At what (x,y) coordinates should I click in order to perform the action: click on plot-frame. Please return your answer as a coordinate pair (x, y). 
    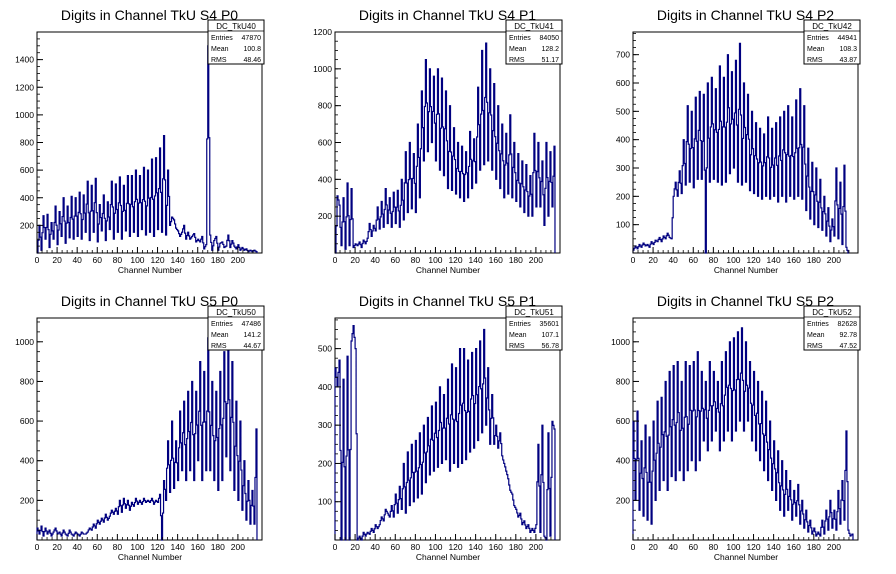
    Looking at the image, I should click on (149, 429).